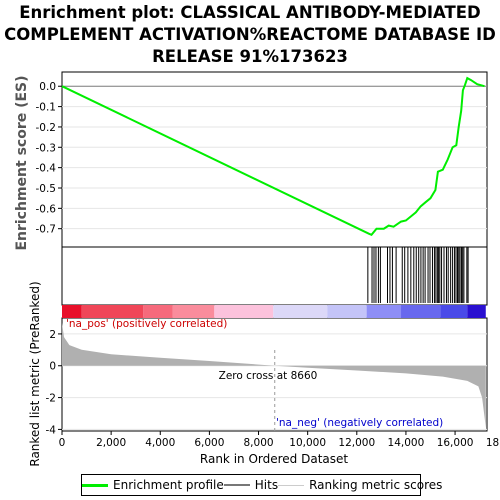  Describe the element at coordinates (359, 423) in the screenshot. I see `negative-correlation-label: 'na_neg' (negatively correlated)` at that location.